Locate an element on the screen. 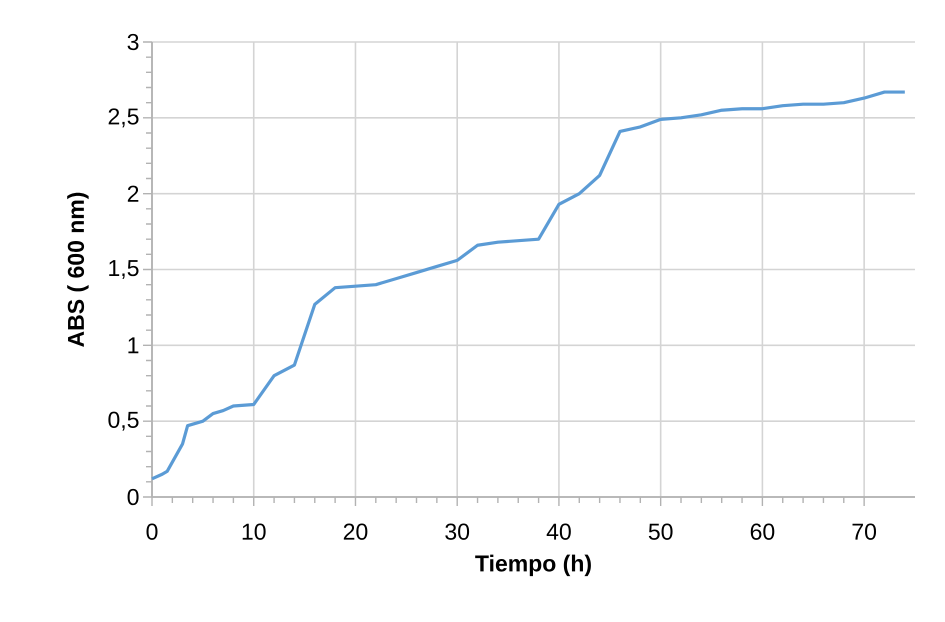  x-tick-label: 20 is located at coordinates (356, 532).